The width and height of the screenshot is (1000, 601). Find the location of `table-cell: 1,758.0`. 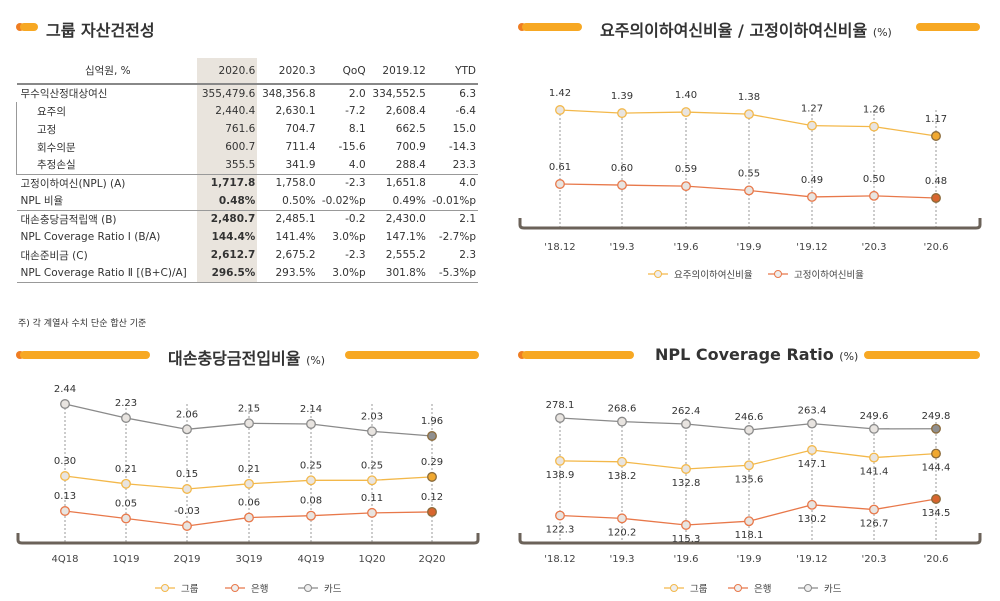

table-cell: 1,758.0 is located at coordinates (287, 182).